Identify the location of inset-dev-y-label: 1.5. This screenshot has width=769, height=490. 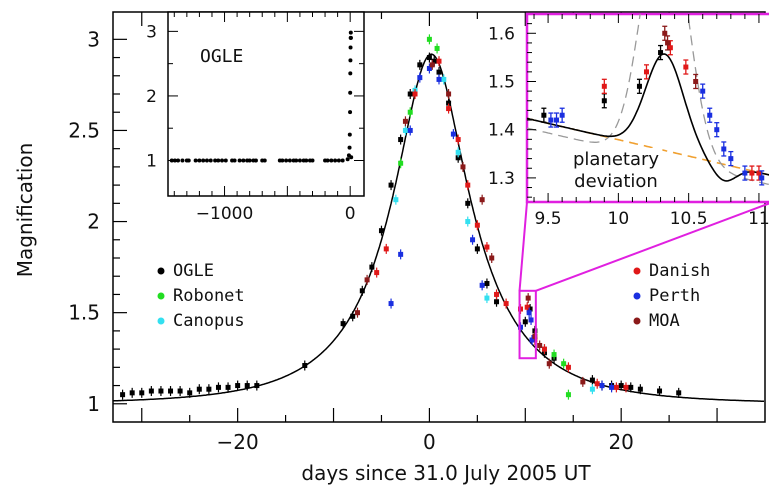
(501, 82).